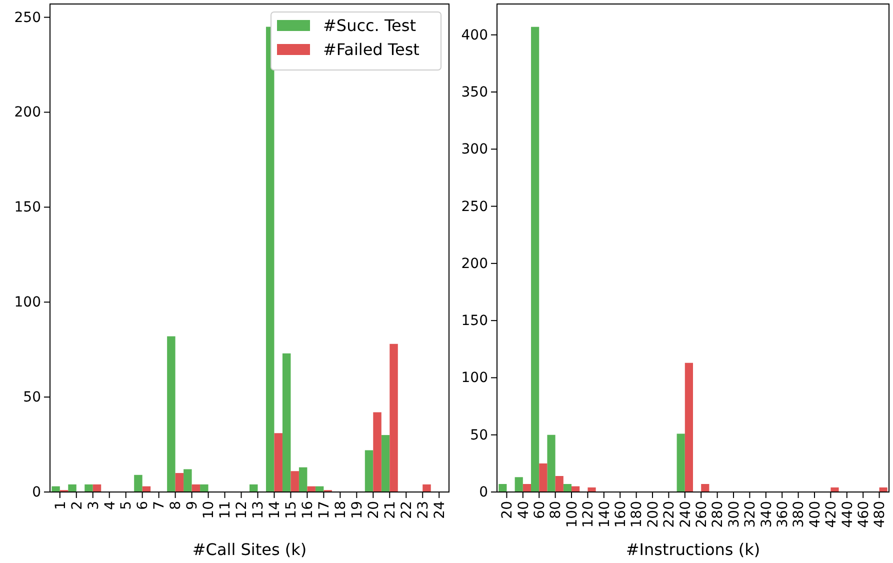  What do you see at coordinates (369, 25) in the screenshot?
I see `legend-label: #Succ. Test` at bounding box center [369, 25].